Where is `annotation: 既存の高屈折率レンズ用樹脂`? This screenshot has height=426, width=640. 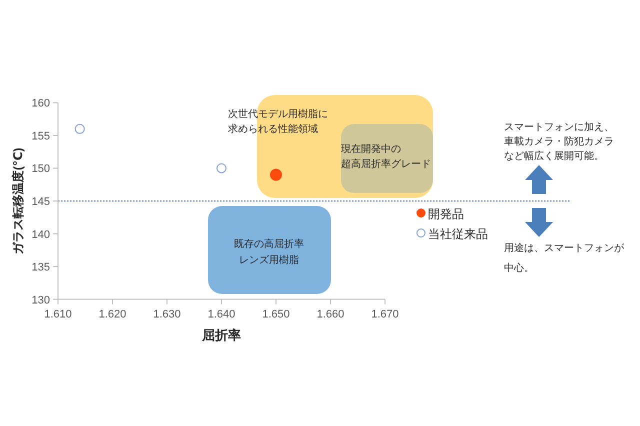 annotation: 既存の高屈折率レンズ用樹脂 is located at coordinates (269, 252).